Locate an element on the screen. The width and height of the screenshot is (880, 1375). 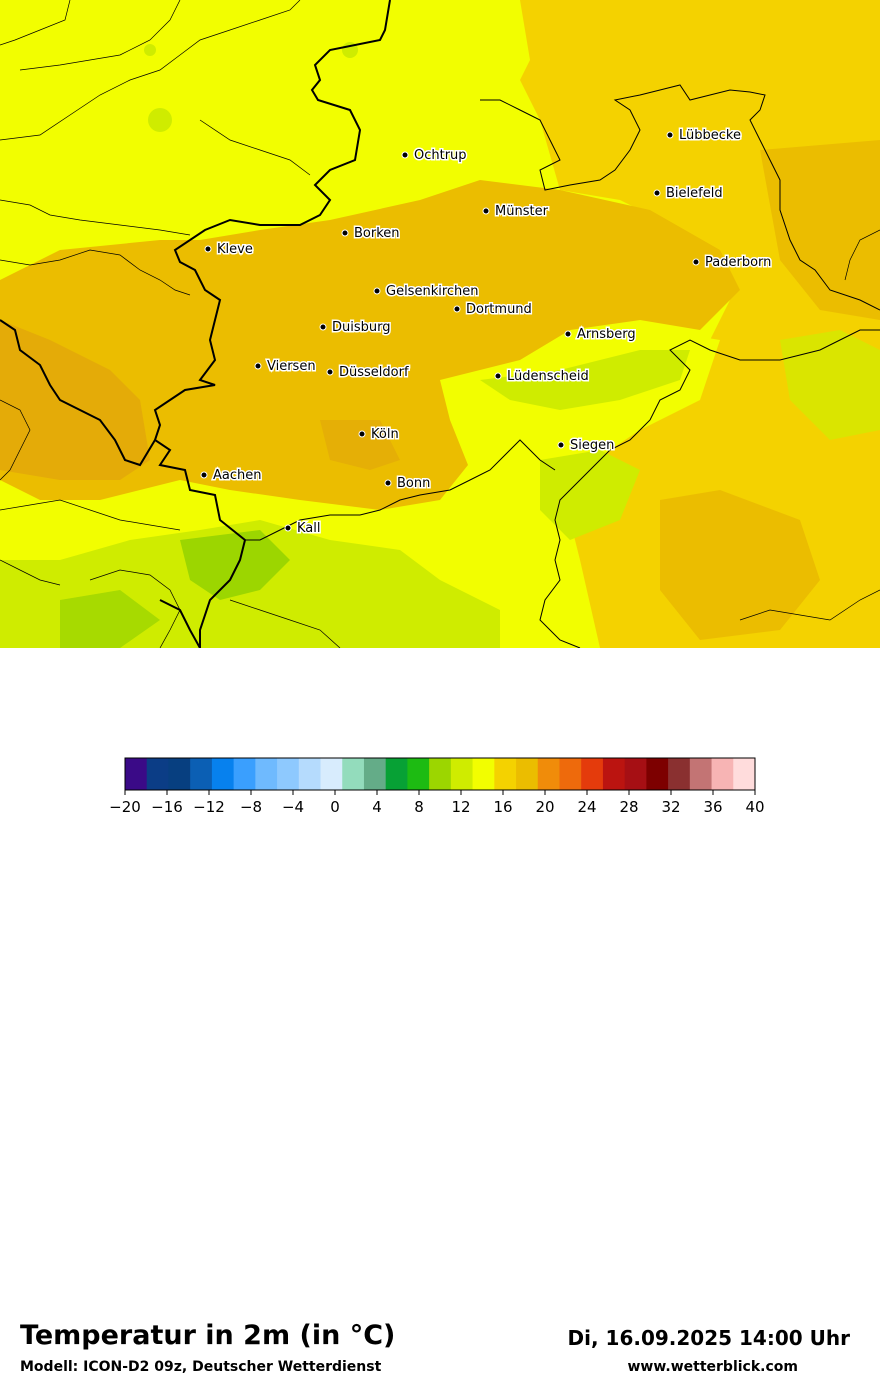
city-ochtrup: Ochtrup is located at coordinates (434, 156).